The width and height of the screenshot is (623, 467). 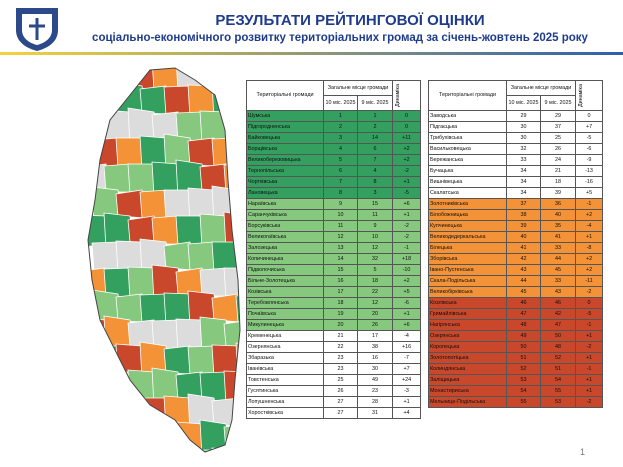 What do you see at coordinates (285, 314) in the screenshot?
I see `cell-name: Почаївська` at bounding box center [285, 314].